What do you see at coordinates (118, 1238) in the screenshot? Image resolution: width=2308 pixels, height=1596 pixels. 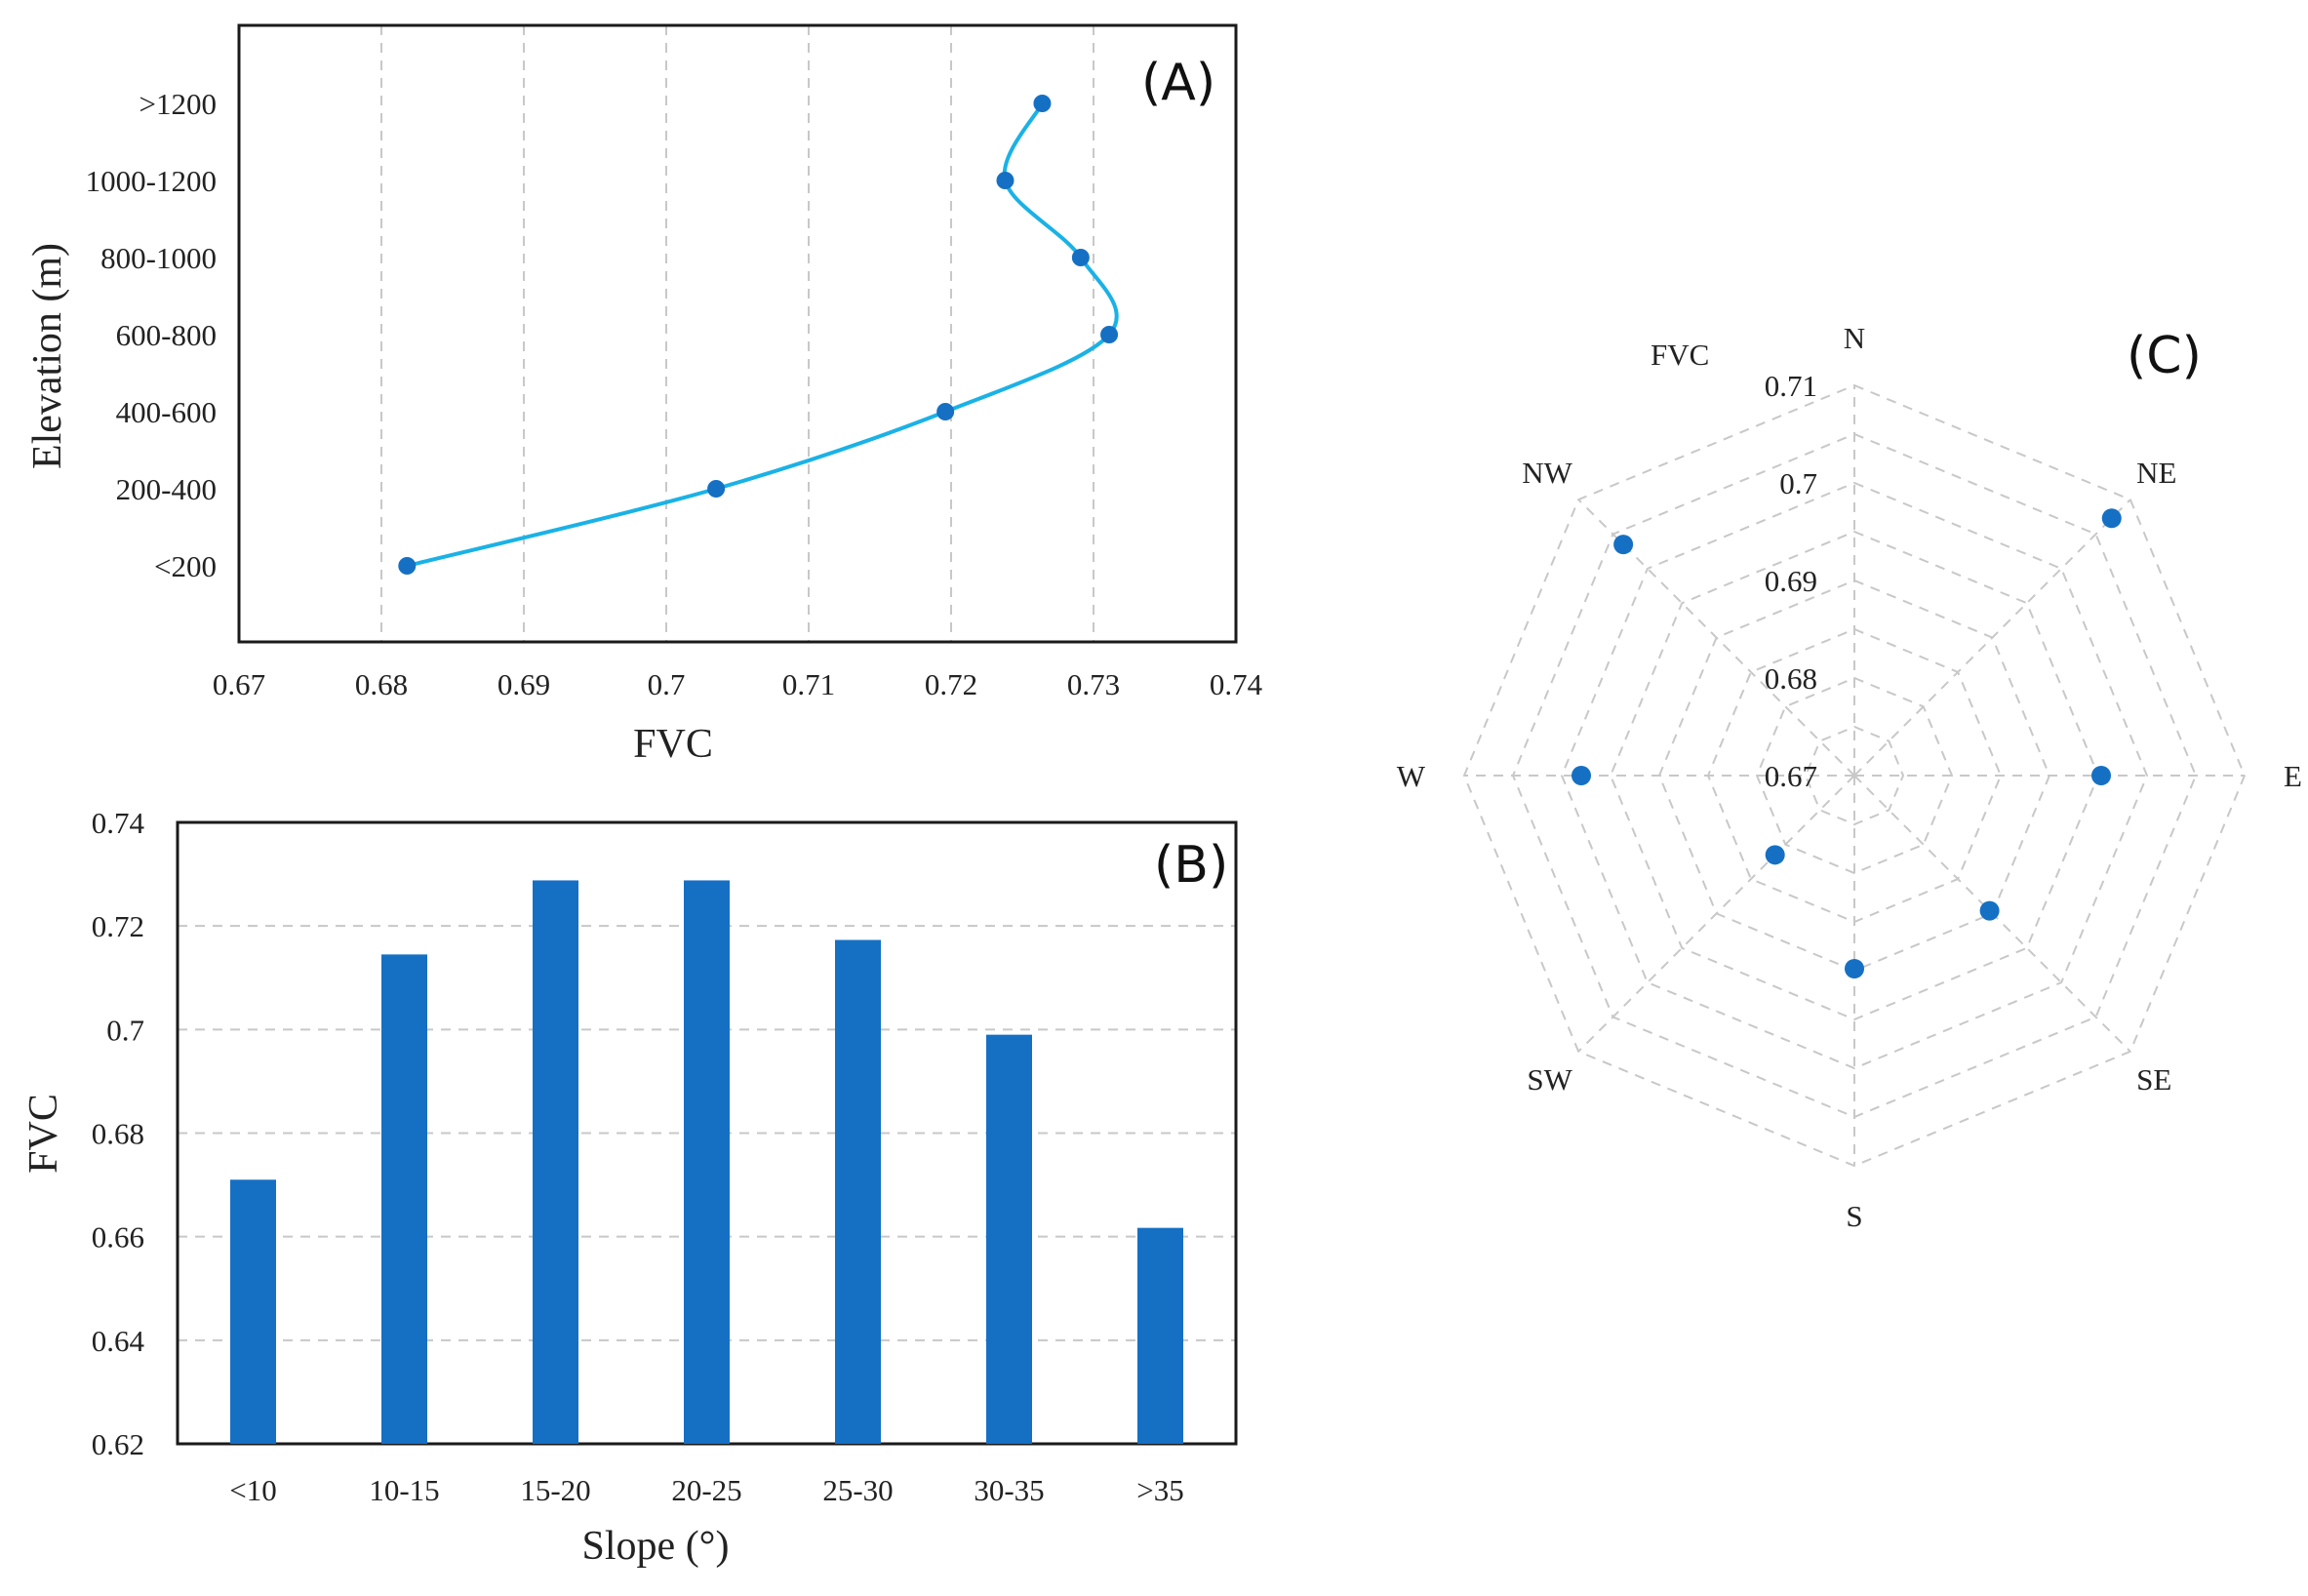 I see `panel-b-y-tick-label: 0.66` at bounding box center [118, 1238].